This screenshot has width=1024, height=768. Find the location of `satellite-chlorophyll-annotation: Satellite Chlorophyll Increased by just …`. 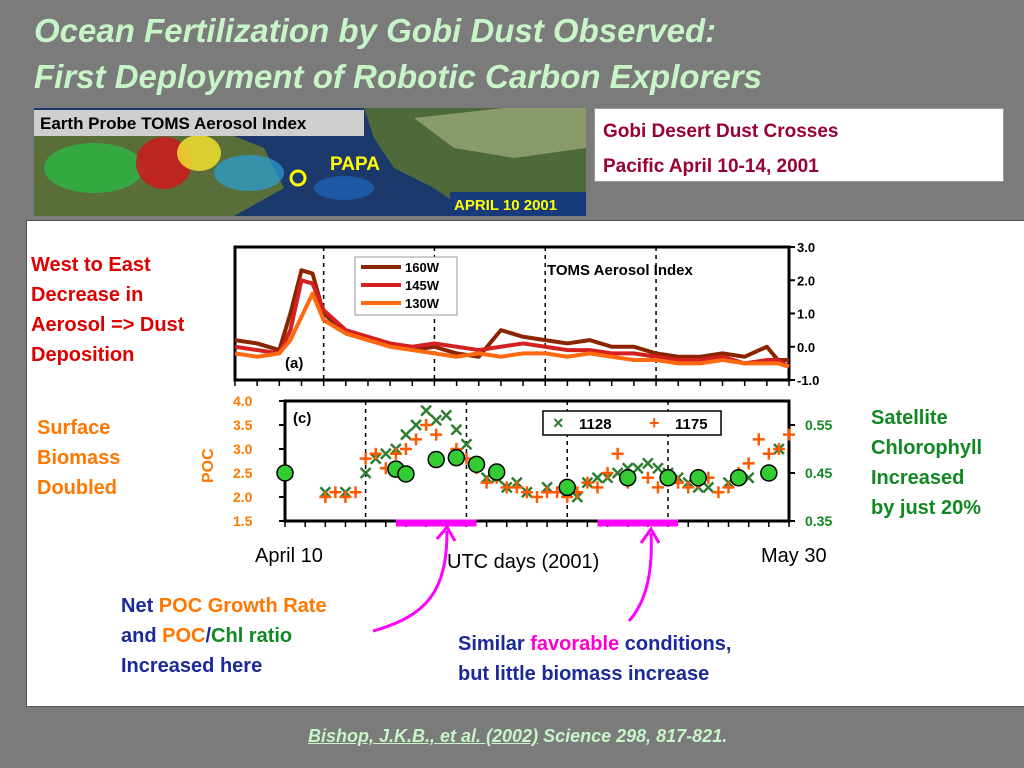

satellite-chlorophyll-annotation: Satellite Chlorophyll Increased by just … is located at coordinates (927, 463).